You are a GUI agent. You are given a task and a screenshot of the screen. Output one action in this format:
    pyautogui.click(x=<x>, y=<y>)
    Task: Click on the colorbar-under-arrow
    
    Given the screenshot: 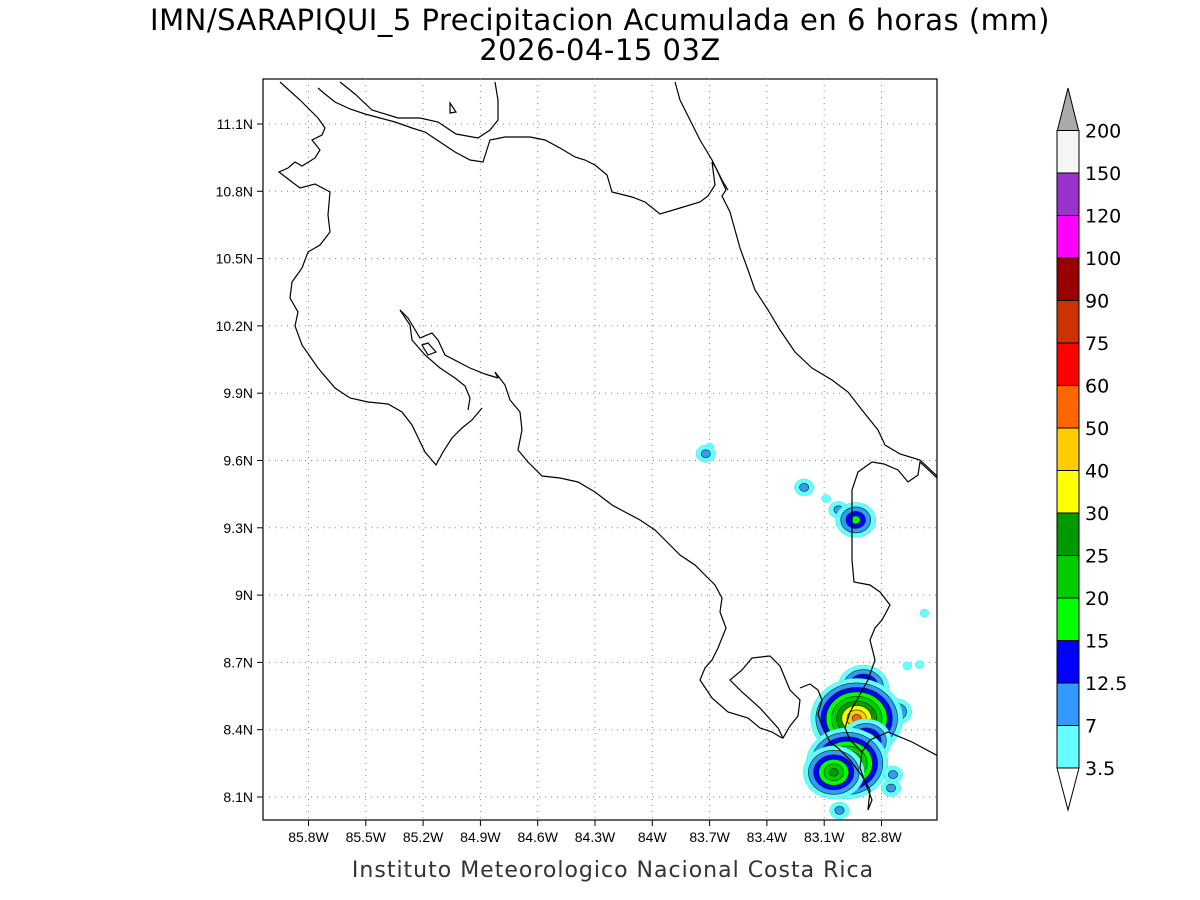 What is the action you would take?
    pyautogui.click(x=1068, y=789)
    